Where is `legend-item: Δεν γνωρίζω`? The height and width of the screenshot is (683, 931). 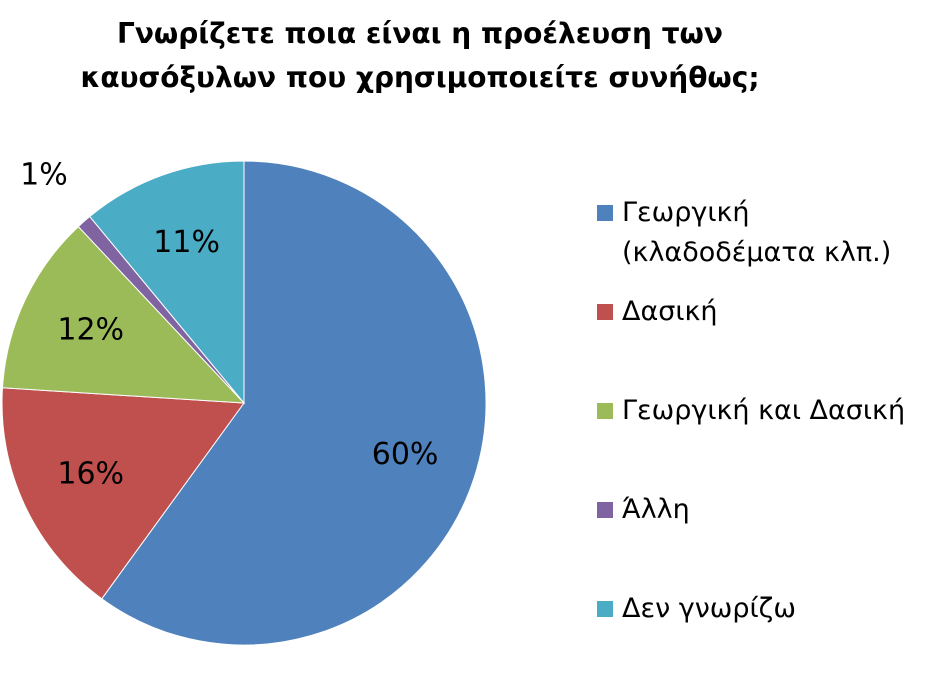
legend-item: Δεν γνωρίζω is located at coordinates (754, 609).